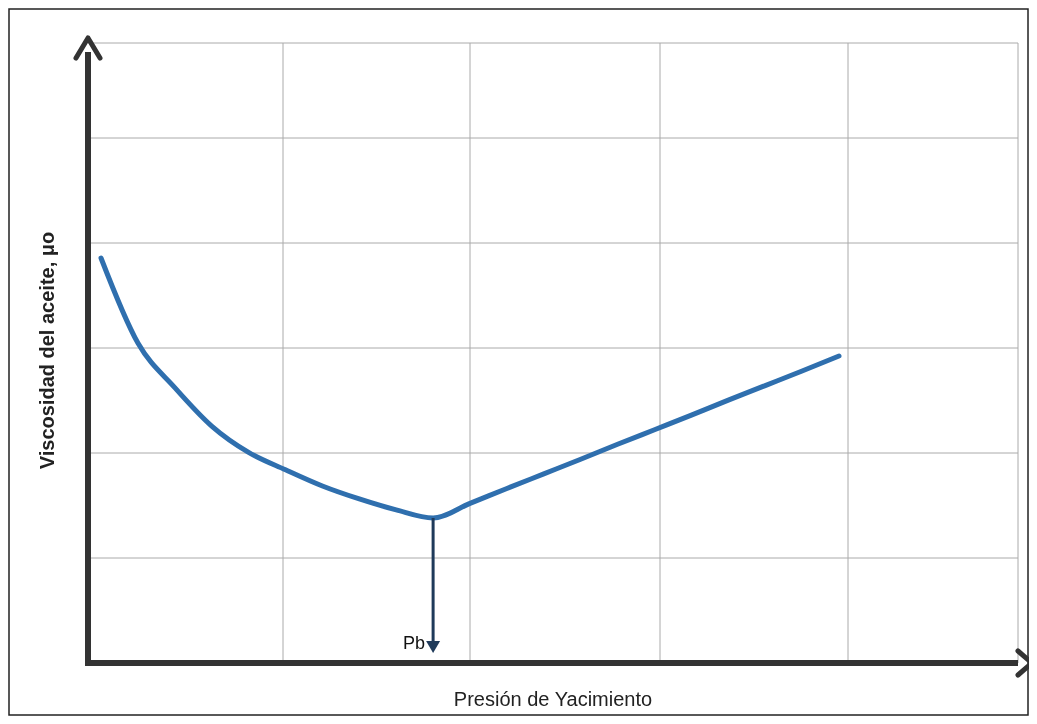 This screenshot has width=1037, height=724. What do you see at coordinates (414, 643) in the screenshot?
I see `annotation: Pb` at bounding box center [414, 643].